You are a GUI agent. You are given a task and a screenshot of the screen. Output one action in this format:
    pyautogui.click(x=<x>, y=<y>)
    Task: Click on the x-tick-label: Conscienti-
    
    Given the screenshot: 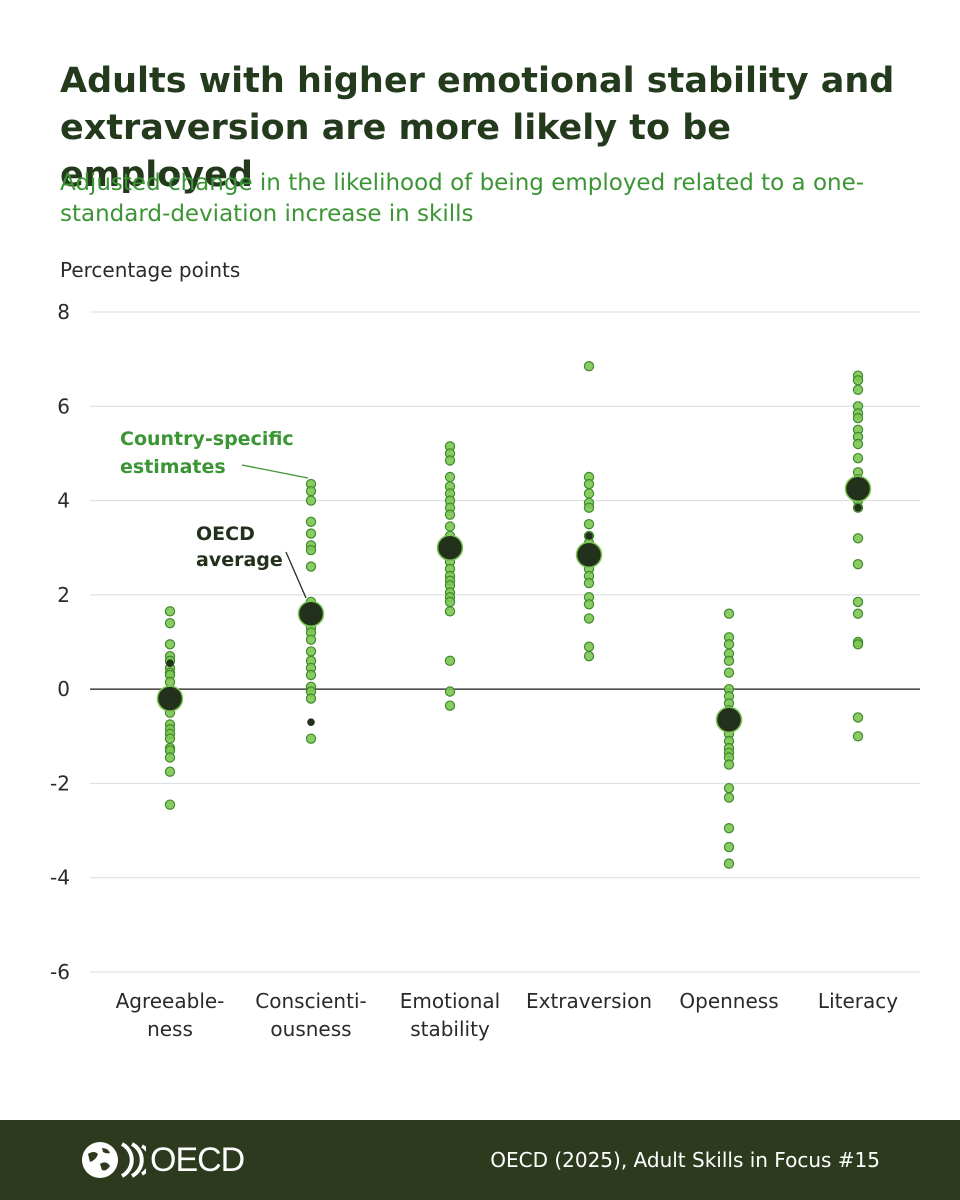 What is the action you would take?
    pyautogui.click(x=310, y=1001)
    